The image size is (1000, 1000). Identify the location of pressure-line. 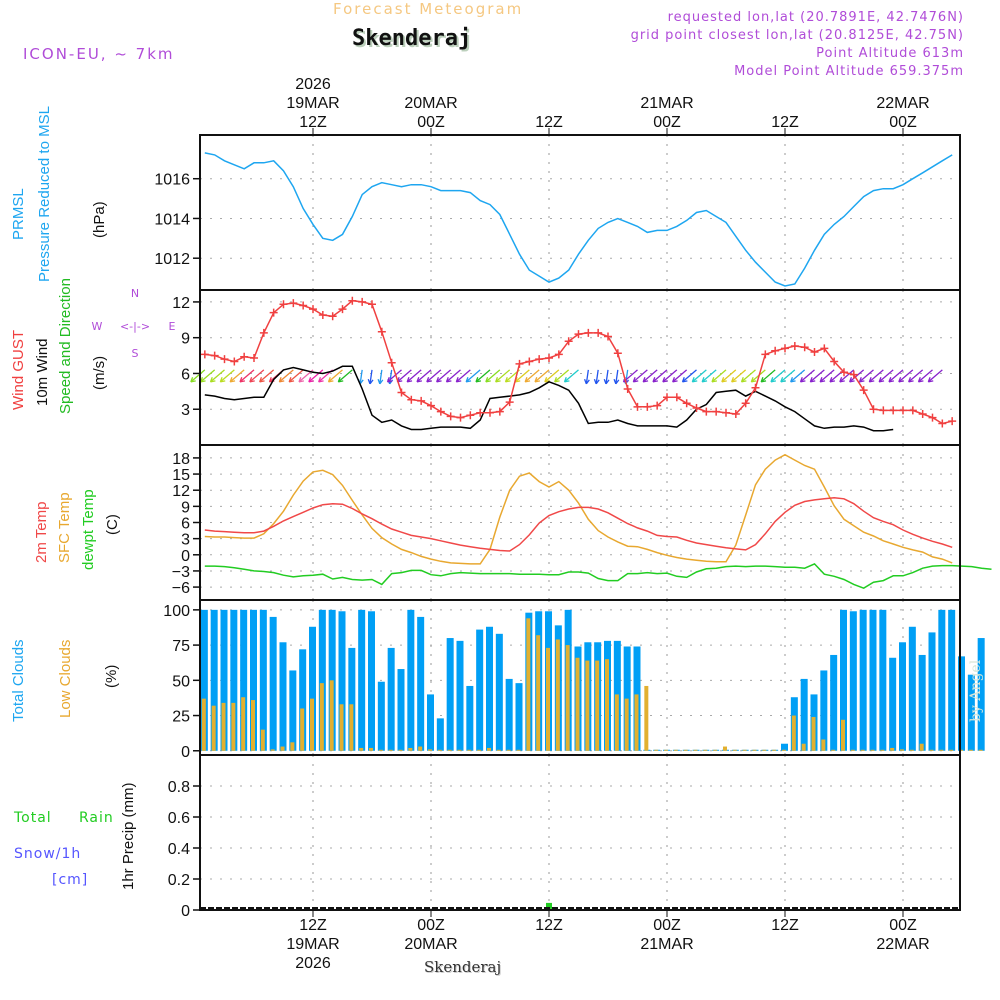
(578, 219).